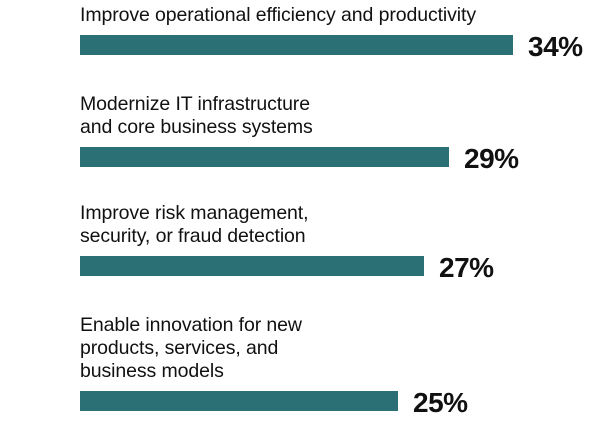 Image resolution: width=600 pixels, height=433 pixels. Describe the element at coordinates (466, 267) in the screenshot. I see `value-label: 27%` at that location.